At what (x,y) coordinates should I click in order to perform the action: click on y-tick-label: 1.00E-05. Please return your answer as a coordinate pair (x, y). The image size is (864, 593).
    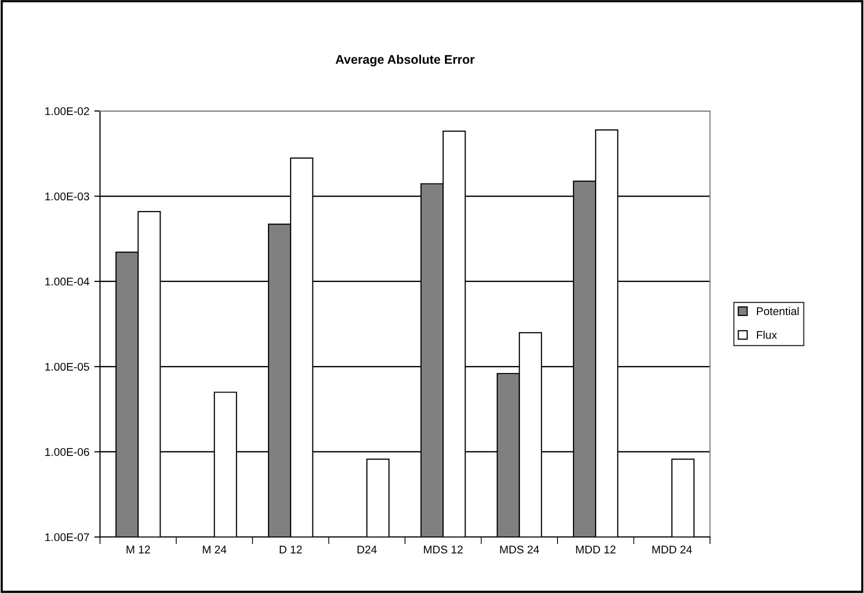
    Looking at the image, I should click on (67, 366).